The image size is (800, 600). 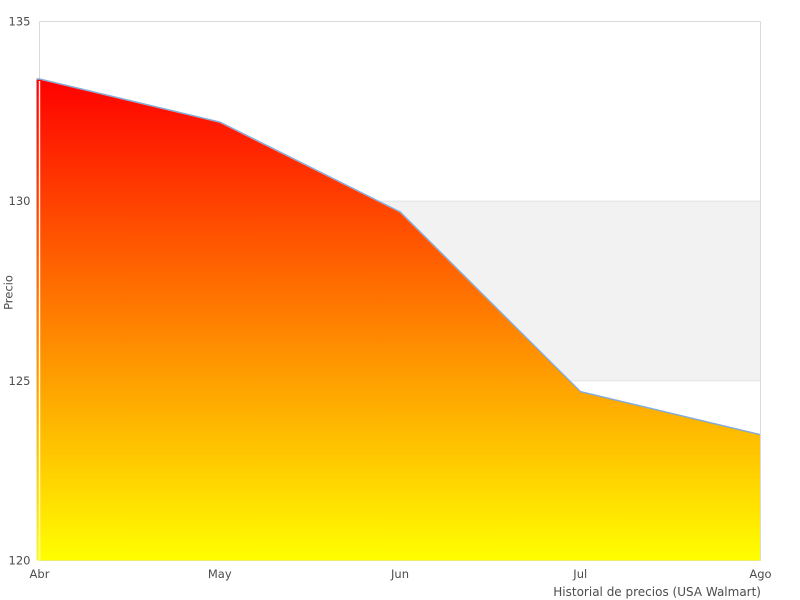 I want to click on y-axis-title: Precio, so click(x=8, y=292).